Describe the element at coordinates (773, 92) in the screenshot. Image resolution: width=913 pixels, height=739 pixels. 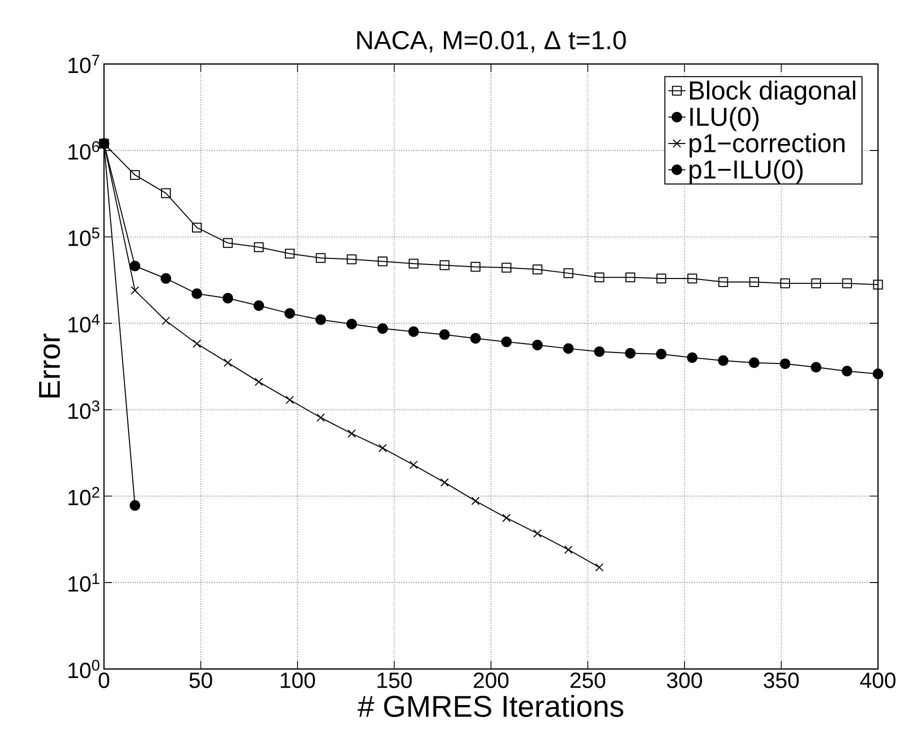
I see `legend-label: Block diagonal` at that location.